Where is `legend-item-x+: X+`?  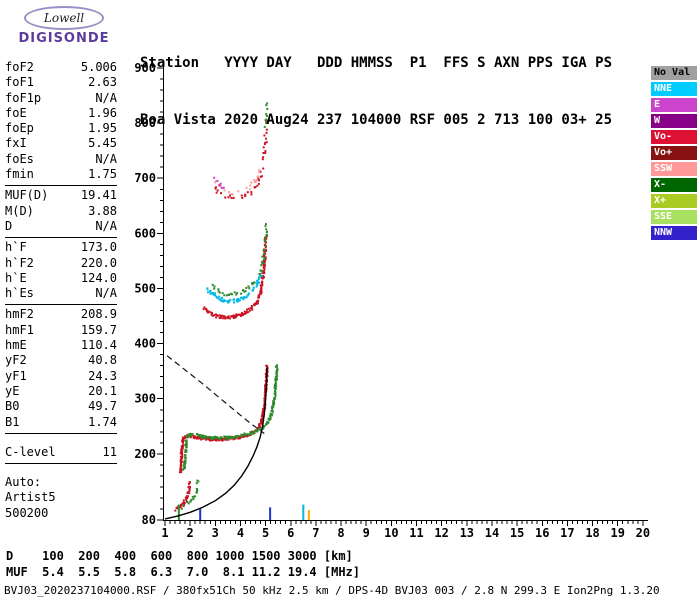
legend-item-x+: X+ is located at coordinates (674, 201).